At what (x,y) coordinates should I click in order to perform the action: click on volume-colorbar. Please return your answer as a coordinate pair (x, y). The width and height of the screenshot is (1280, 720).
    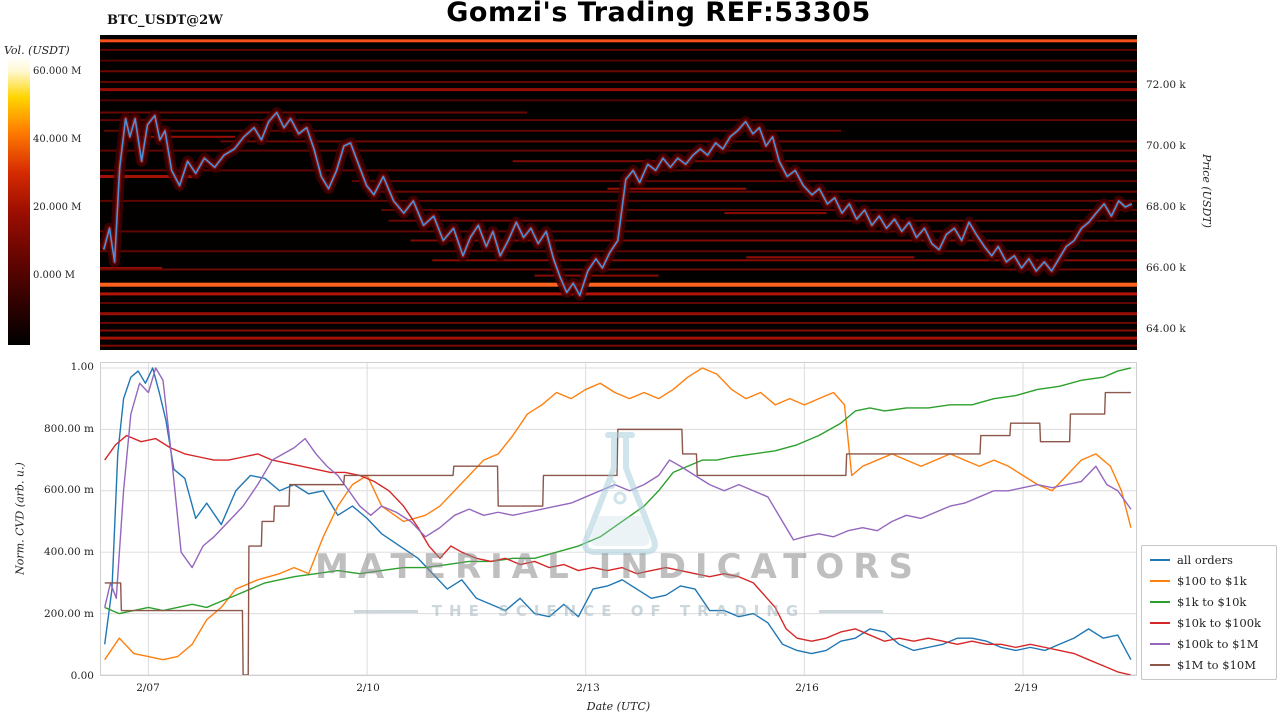
    Looking at the image, I should click on (19, 201).